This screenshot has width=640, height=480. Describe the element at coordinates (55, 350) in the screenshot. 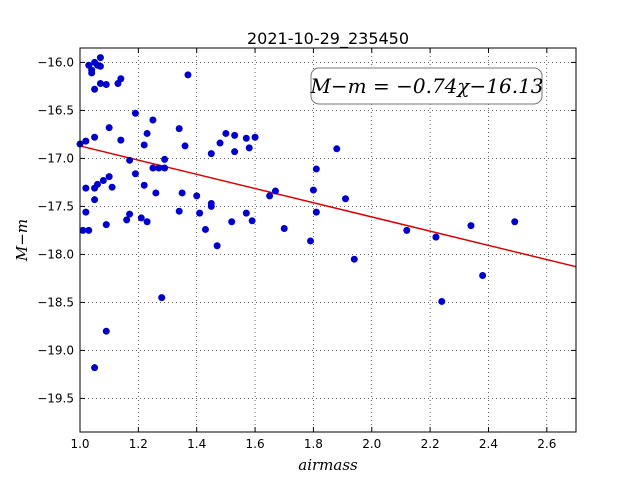

I see `y-tick-label: −19.0` at that location.